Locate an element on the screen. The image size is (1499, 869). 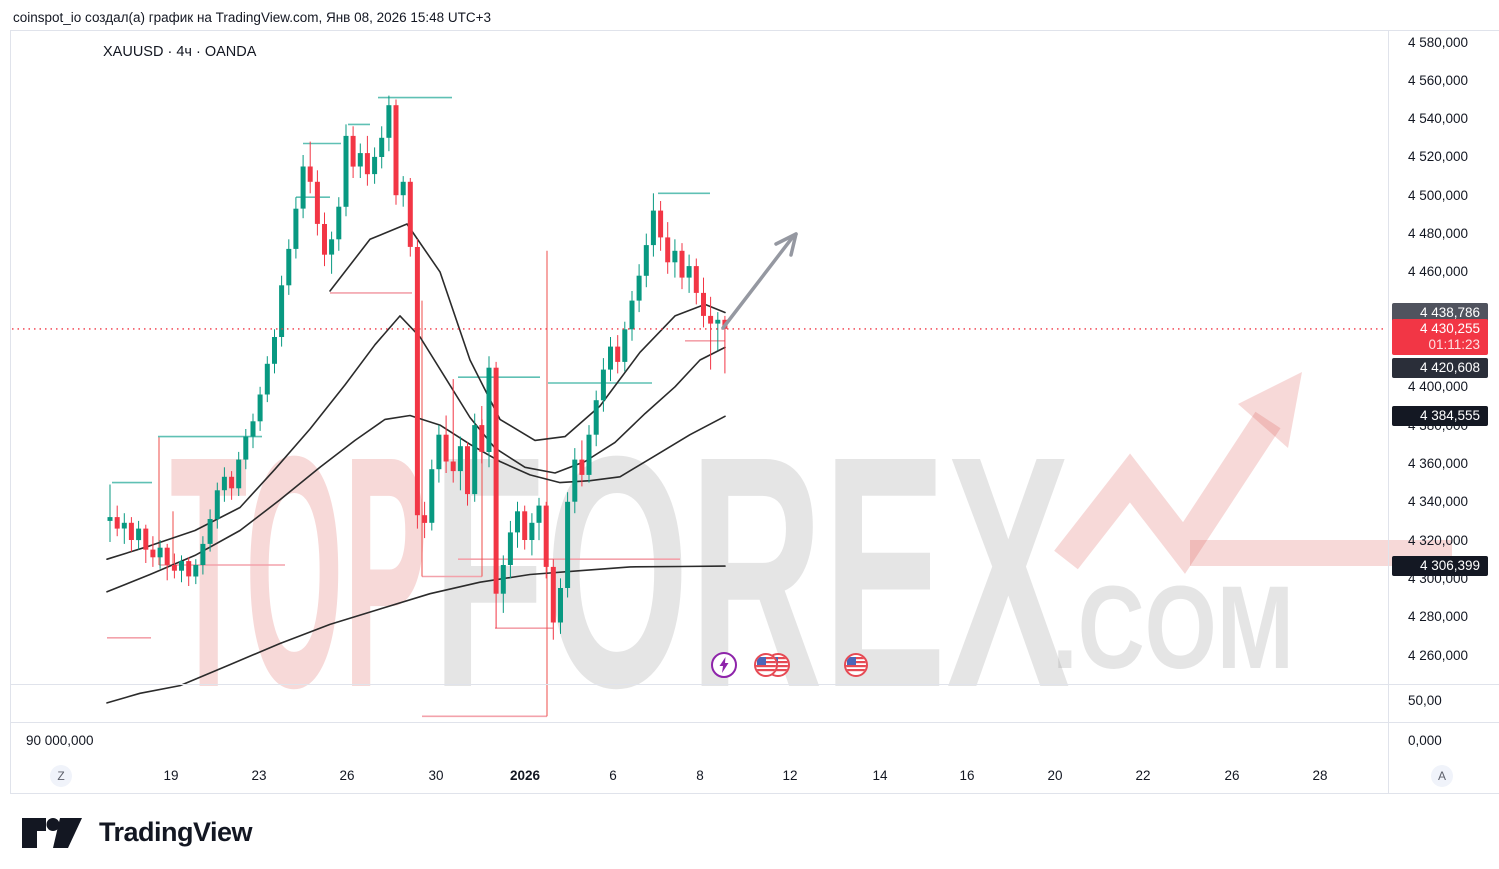
volume-axis-label: 90 000,000 is located at coordinates (60, 740).